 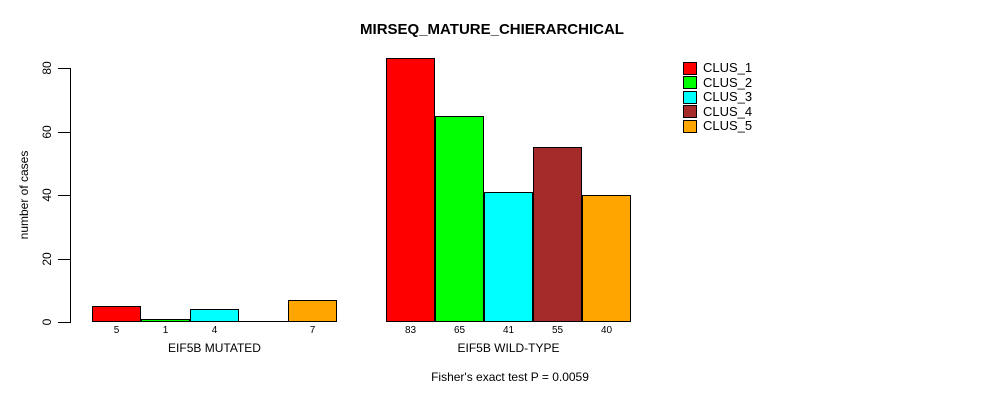 I want to click on legend-label: CLUS_3, so click(x=728, y=97).